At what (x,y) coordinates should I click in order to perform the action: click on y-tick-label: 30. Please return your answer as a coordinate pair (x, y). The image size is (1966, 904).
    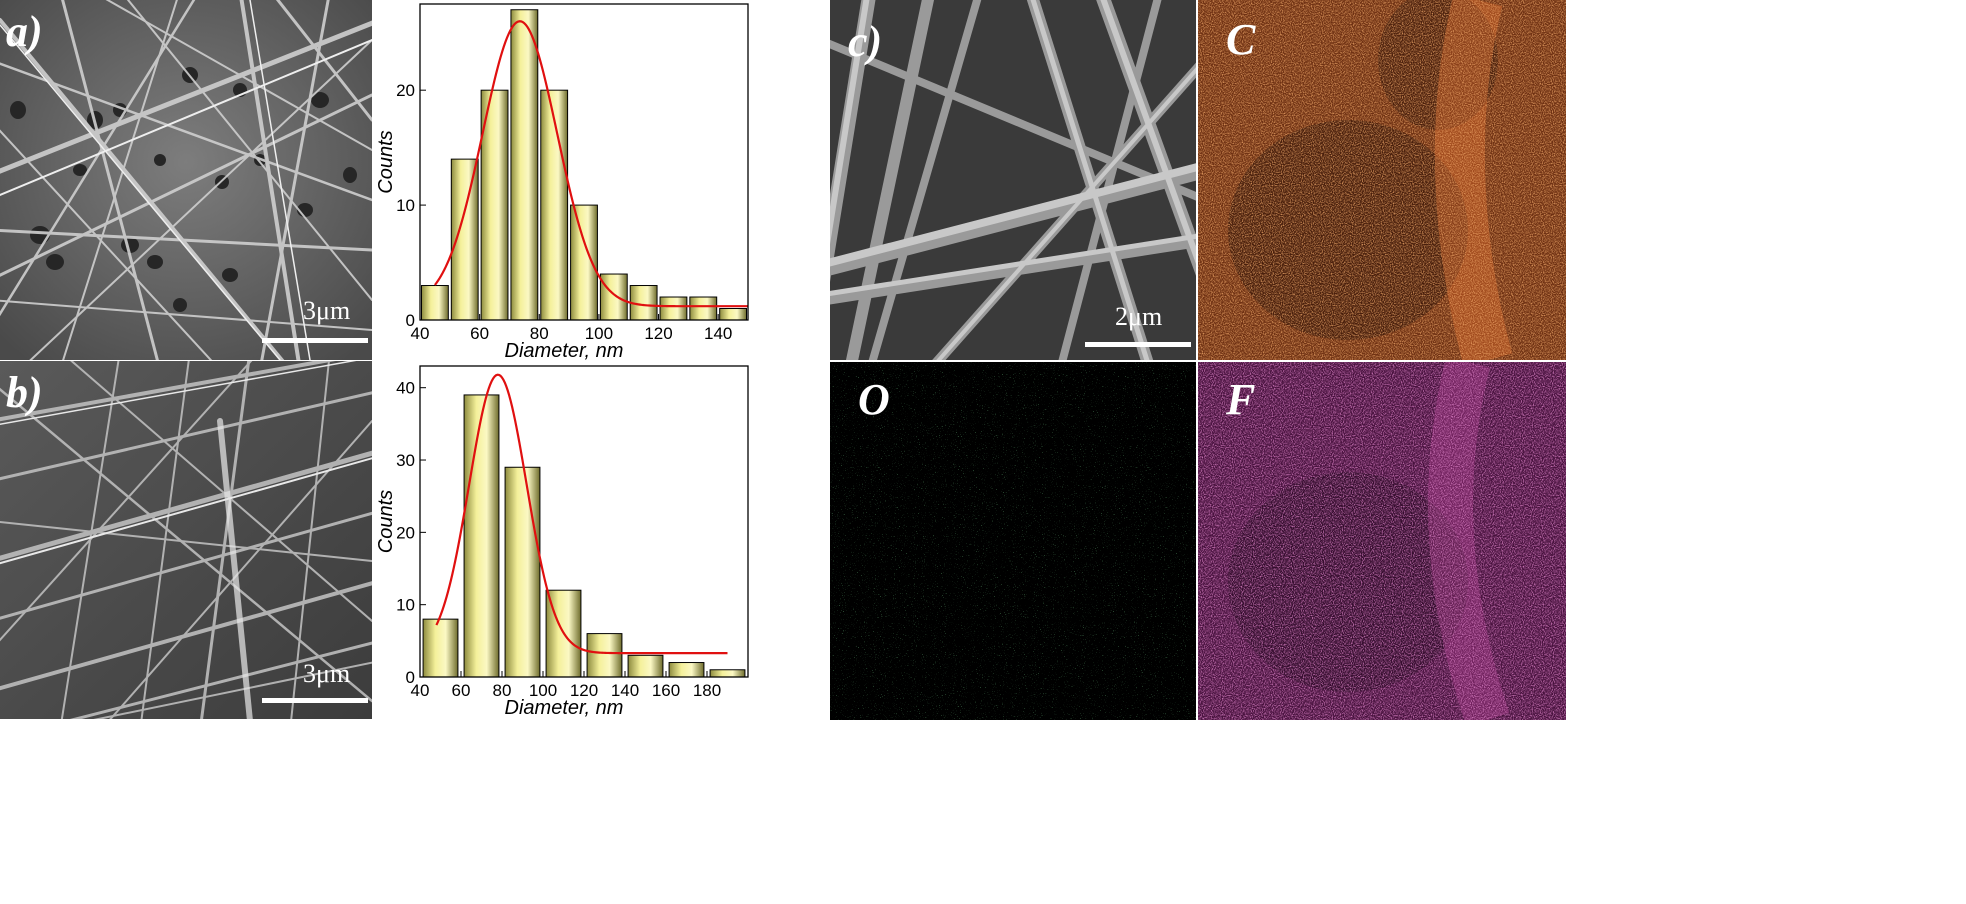
    Looking at the image, I should click on (405, 460).